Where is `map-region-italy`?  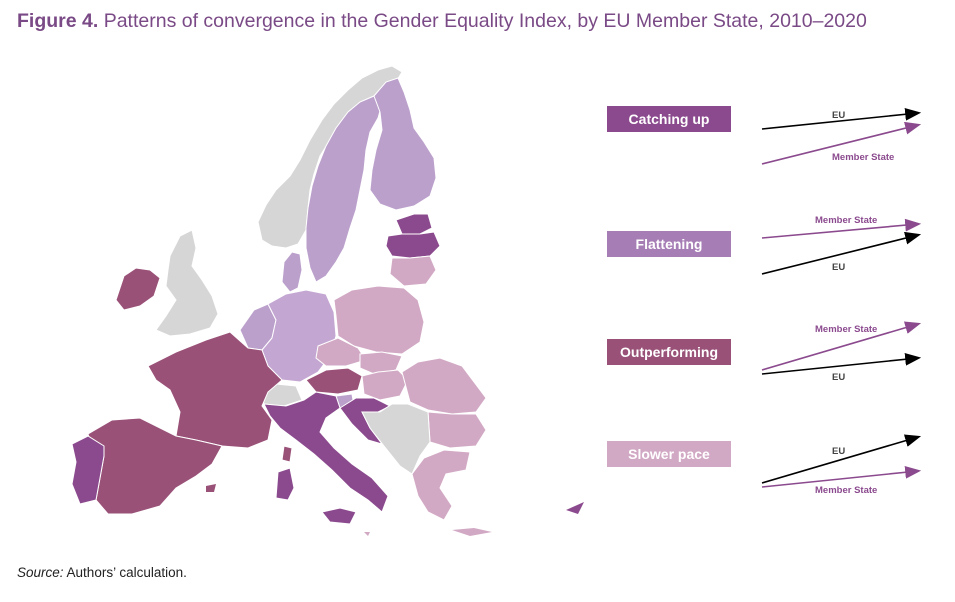 map-region-italy is located at coordinates (326, 452).